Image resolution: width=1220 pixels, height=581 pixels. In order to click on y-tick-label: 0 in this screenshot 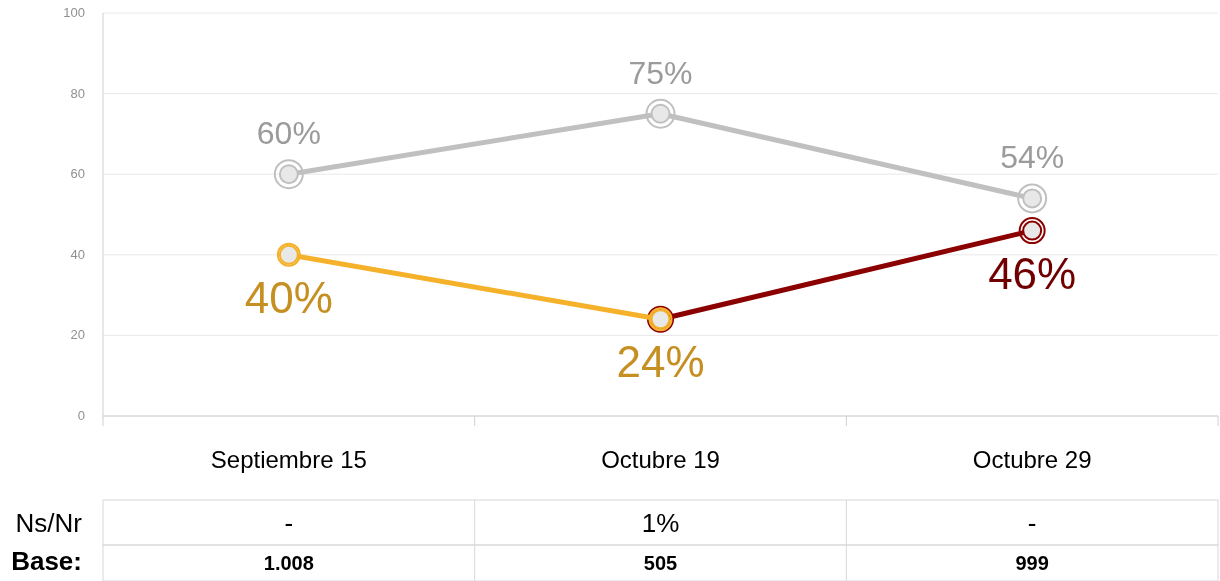, I will do `click(81, 415)`.